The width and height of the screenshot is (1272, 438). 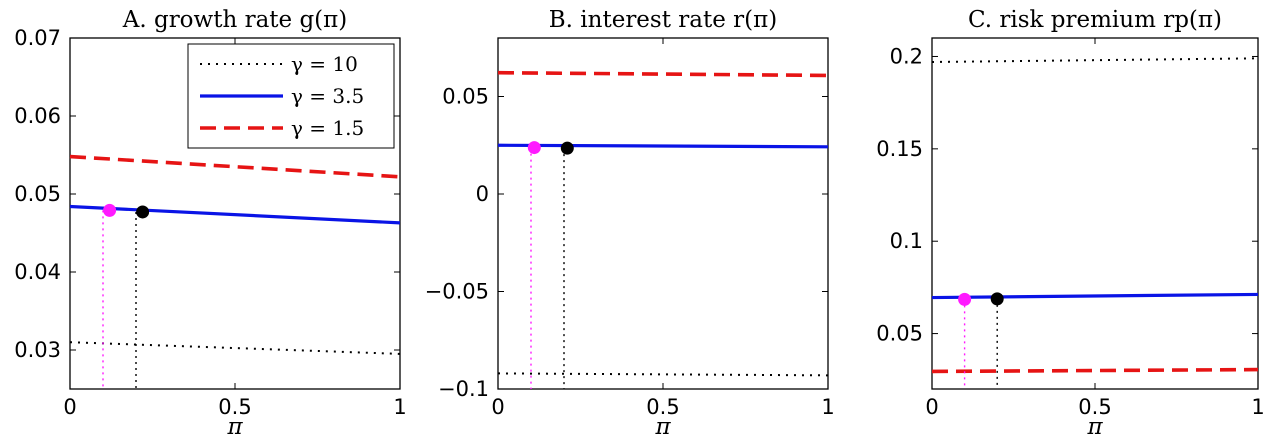 What do you see at coordinates (235, 20) in the screenshot?
I see `chart-title: A. growth rate g(π)` at bounding box center [235, 20].